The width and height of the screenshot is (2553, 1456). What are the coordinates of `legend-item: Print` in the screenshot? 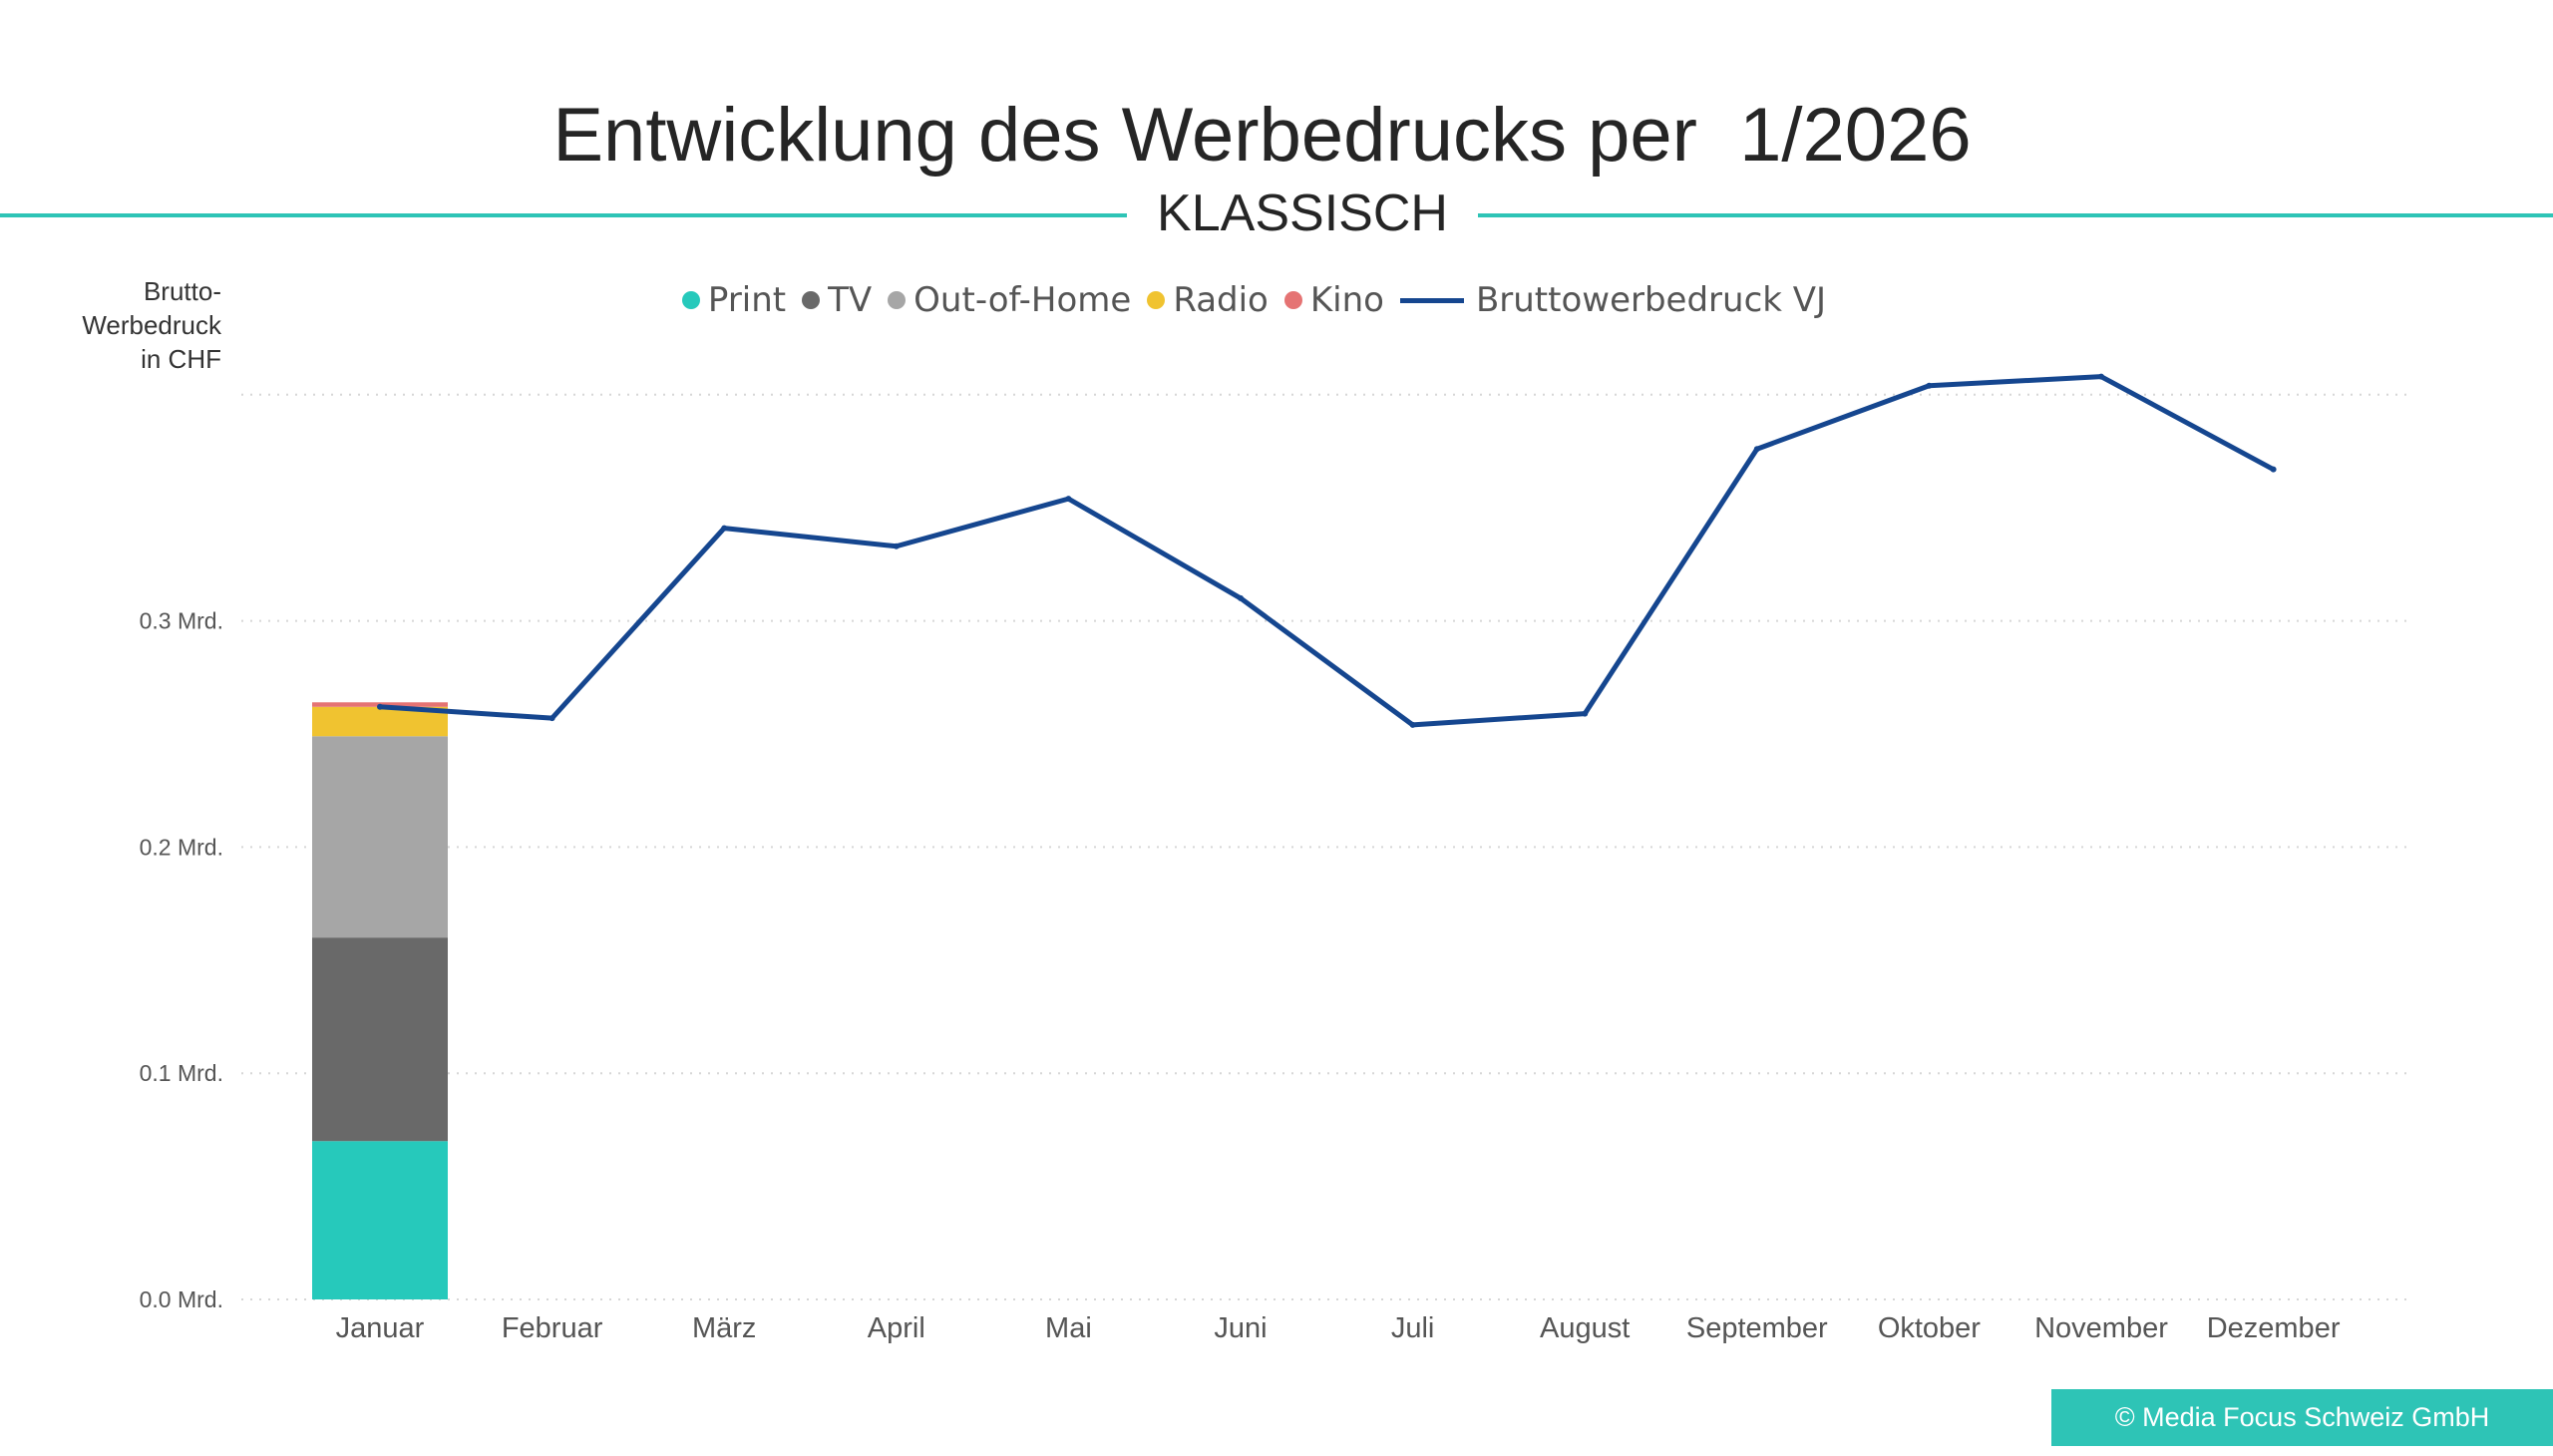 It's located at (734, 300).